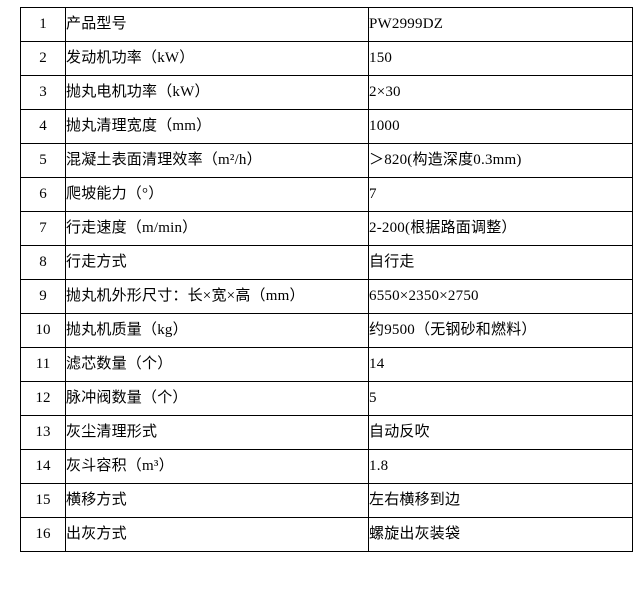 This screenshot has width=643, height=589. I want to click on row-index: 14, so click(43, 466).